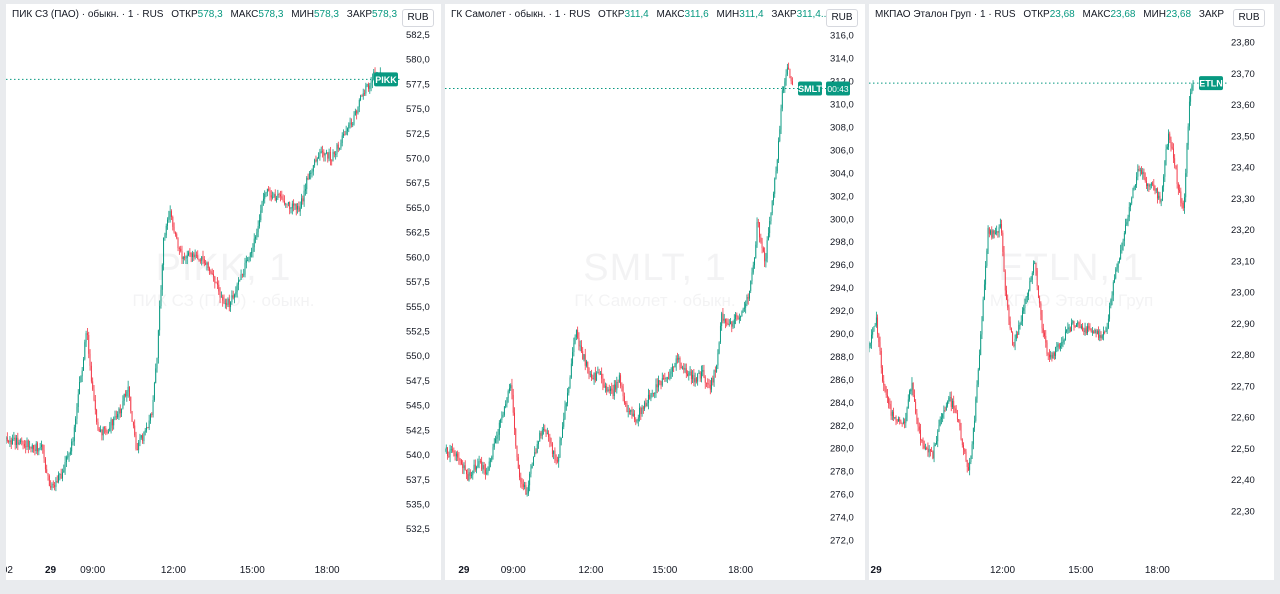  I want to click on x-tick-label: 18:00, so click(1157, 570).